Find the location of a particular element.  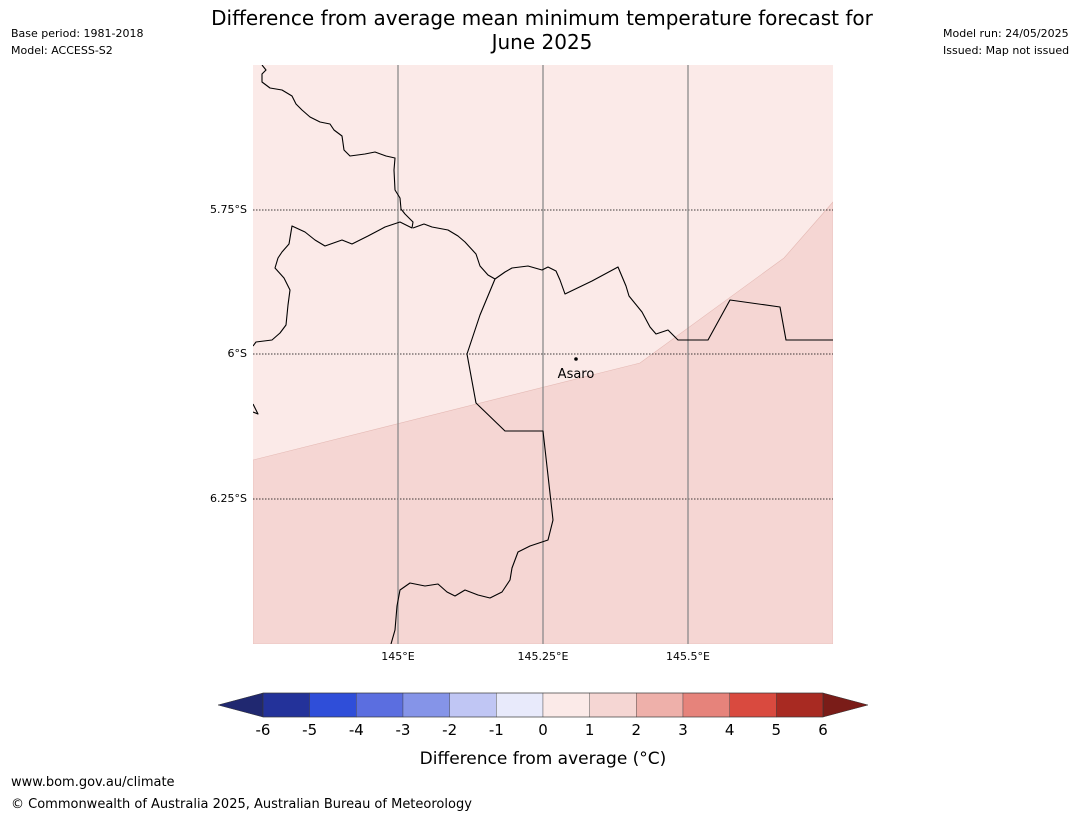

boundary-south is located at coordinates (472, 461).